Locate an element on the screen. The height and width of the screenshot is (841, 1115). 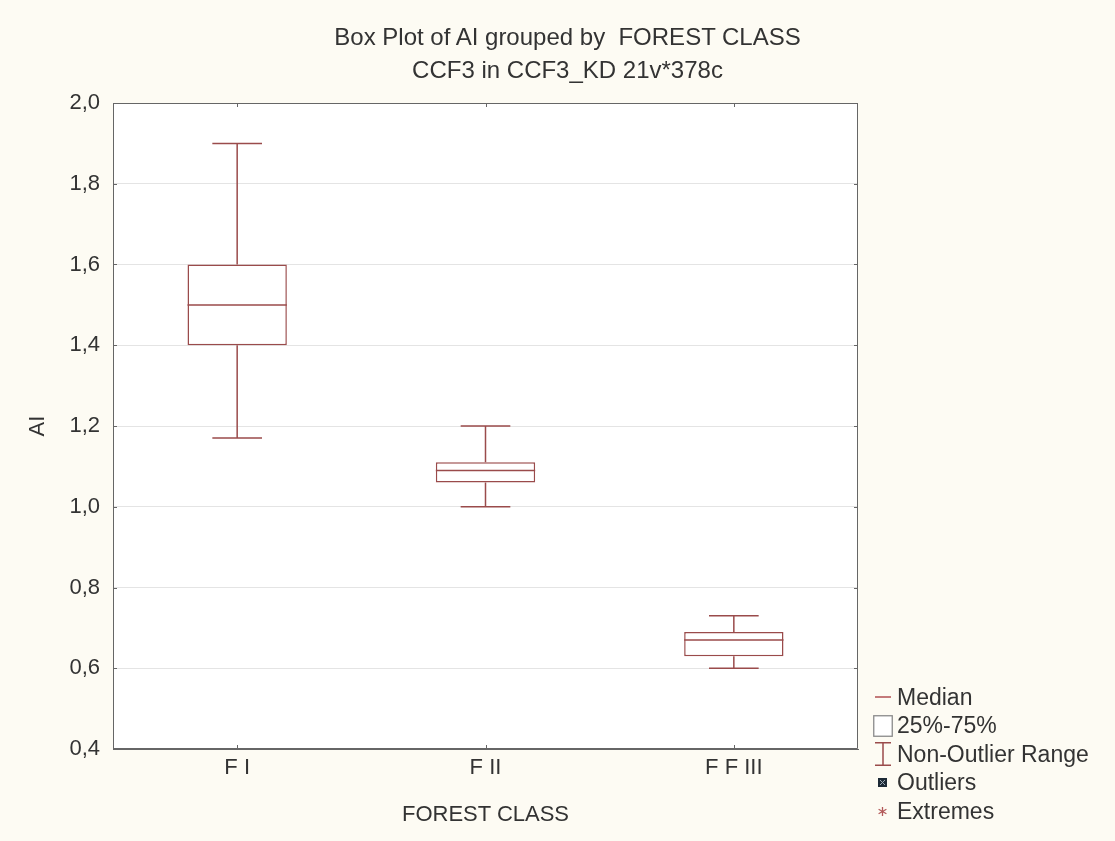
y-tick-label: 1,8 is located at coordinates (84, 182).